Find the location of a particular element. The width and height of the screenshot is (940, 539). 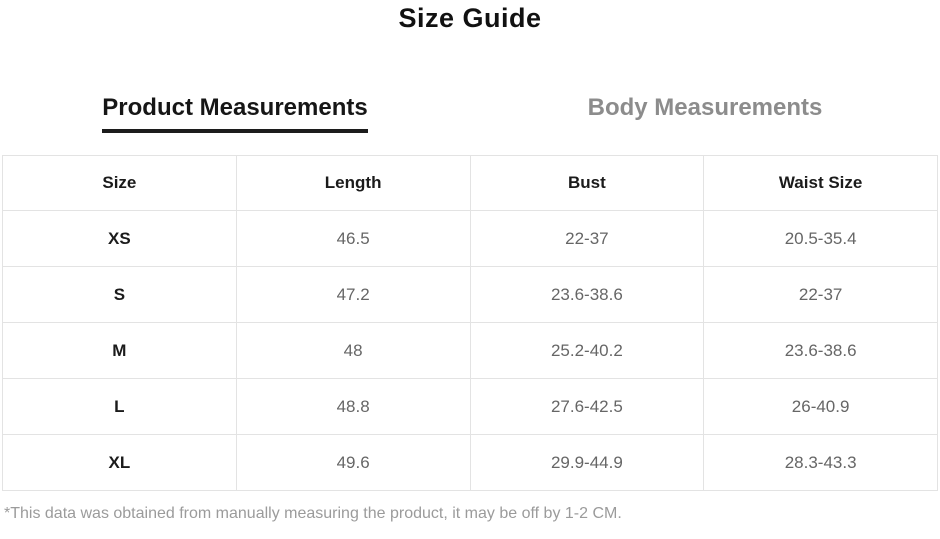

size-cell: L is located at coordinates (119, 406).